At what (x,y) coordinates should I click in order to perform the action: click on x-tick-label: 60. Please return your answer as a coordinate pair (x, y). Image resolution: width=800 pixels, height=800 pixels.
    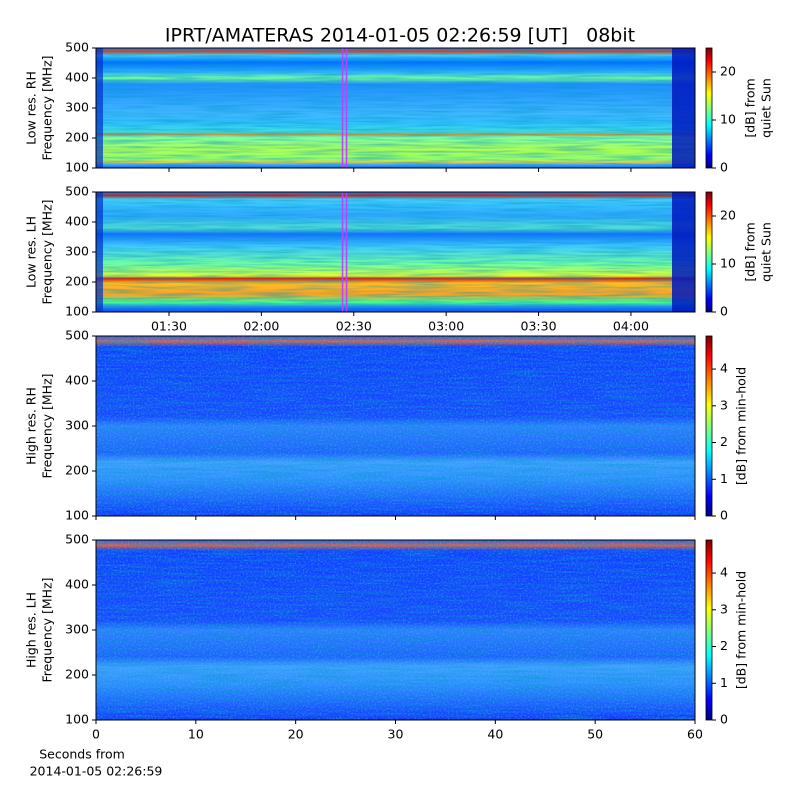
    Looking at the image, I should click on (695, 734).